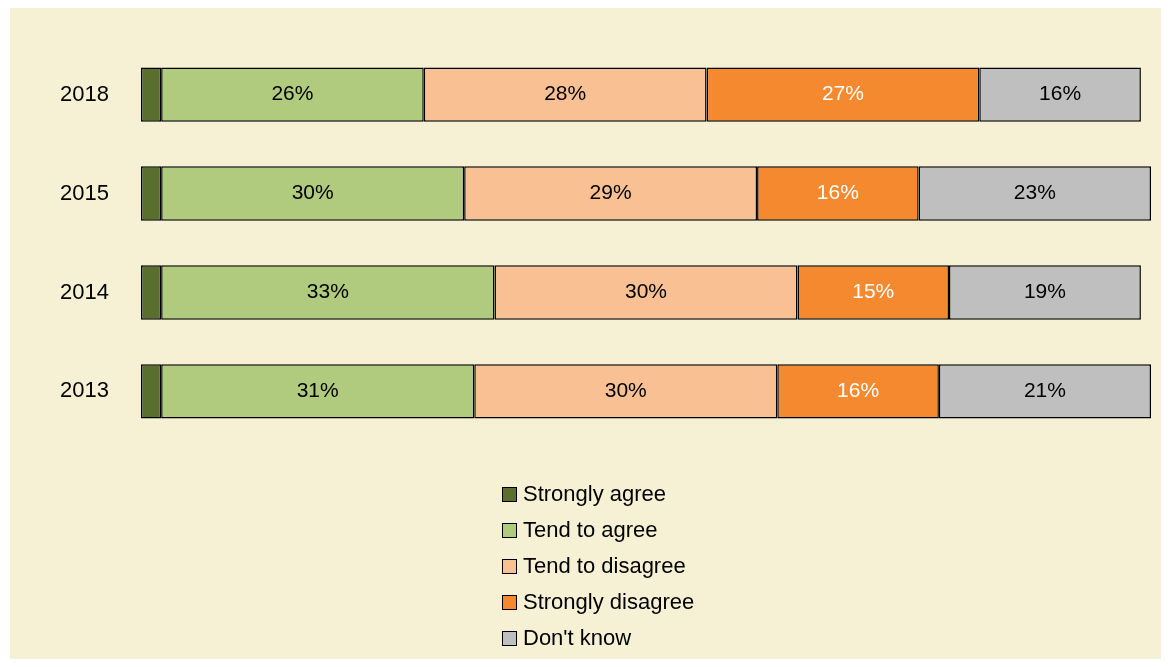 Image resolution: width=1169 pixels, height=667 pixels. What do you see at coordinates (565, 93) in the screenshot?
I see `data-label: 28%` at bounding box center [565, 93].